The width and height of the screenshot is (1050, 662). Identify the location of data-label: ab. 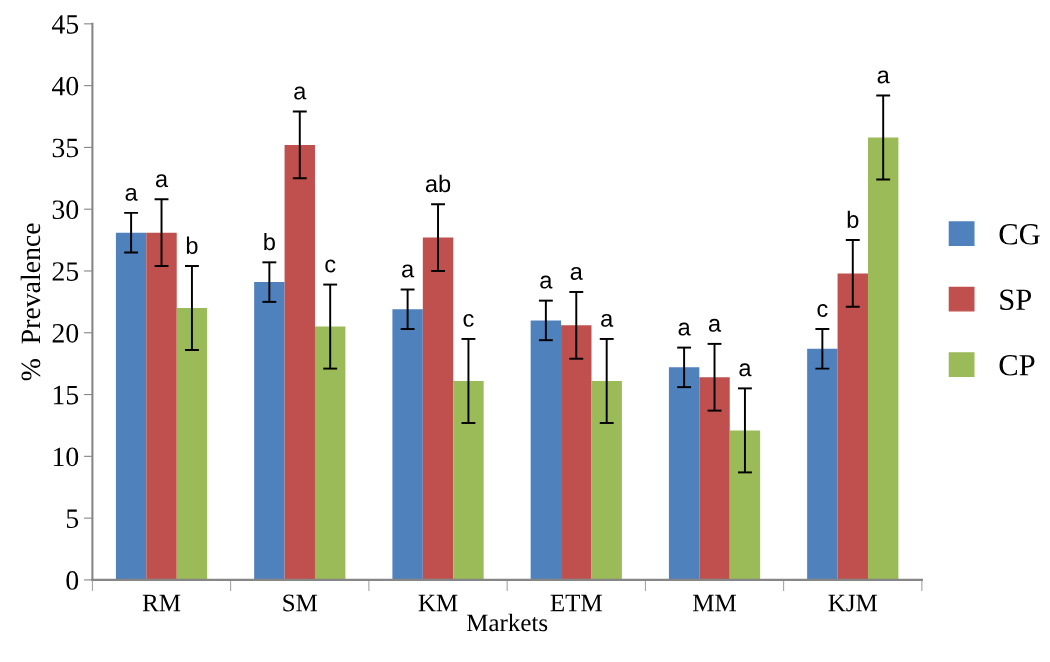
(438, 183).